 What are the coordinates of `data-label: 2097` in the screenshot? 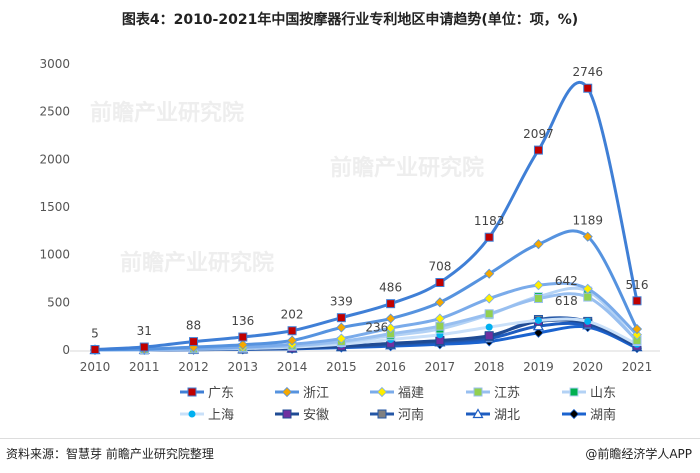 It's located at (538, 134).